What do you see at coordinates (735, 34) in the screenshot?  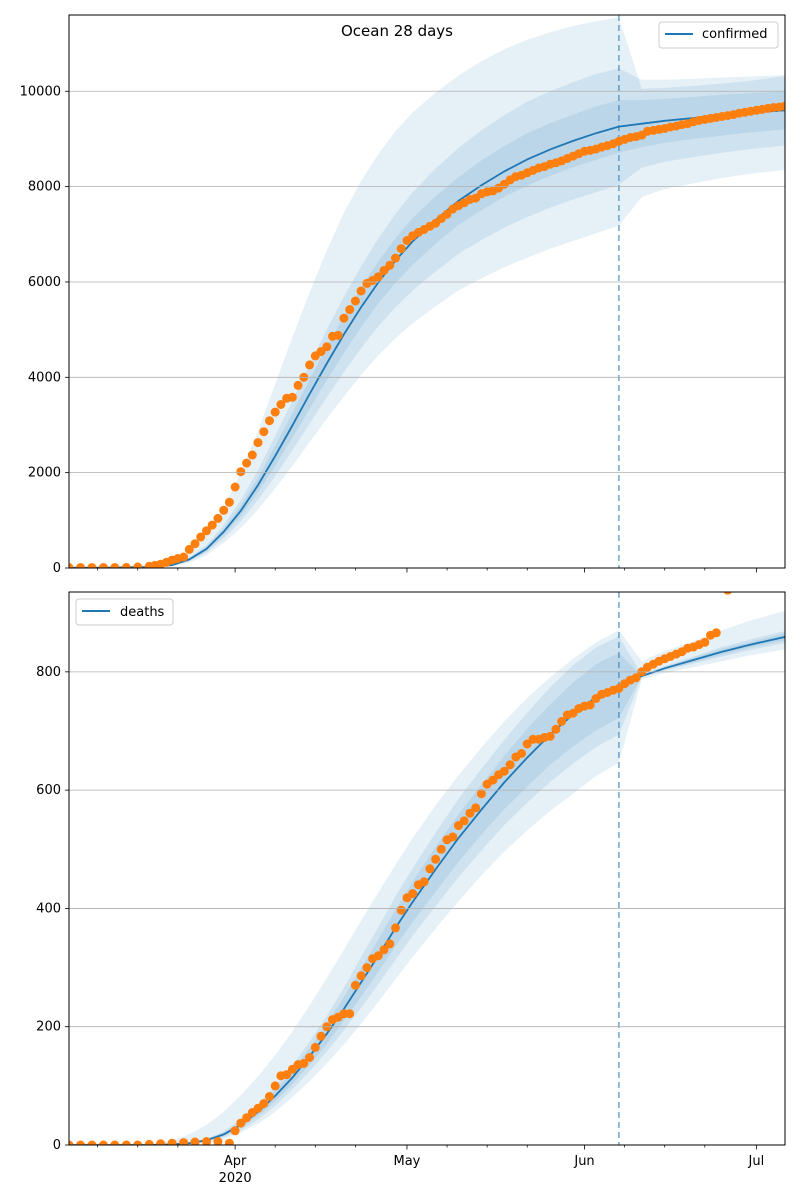 I see `top-legend-label: confirmed` at bounding box center [735, 34].